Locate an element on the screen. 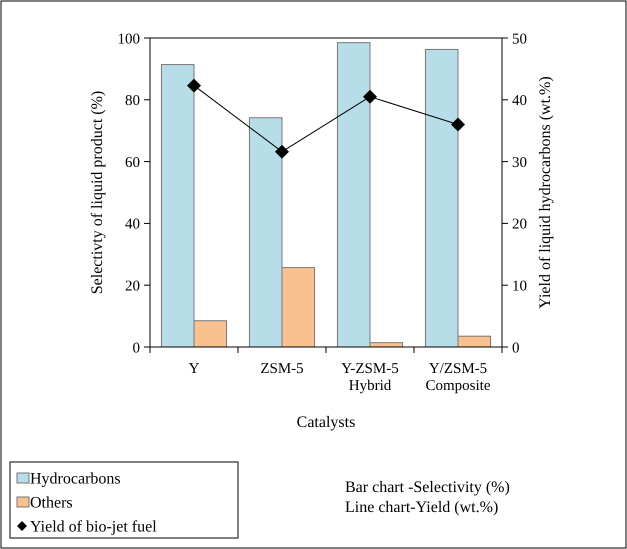 Image resolution: width=627 pixels, height=549 pixels. y-tick-label: 40 is located at coordinates (132, 224).